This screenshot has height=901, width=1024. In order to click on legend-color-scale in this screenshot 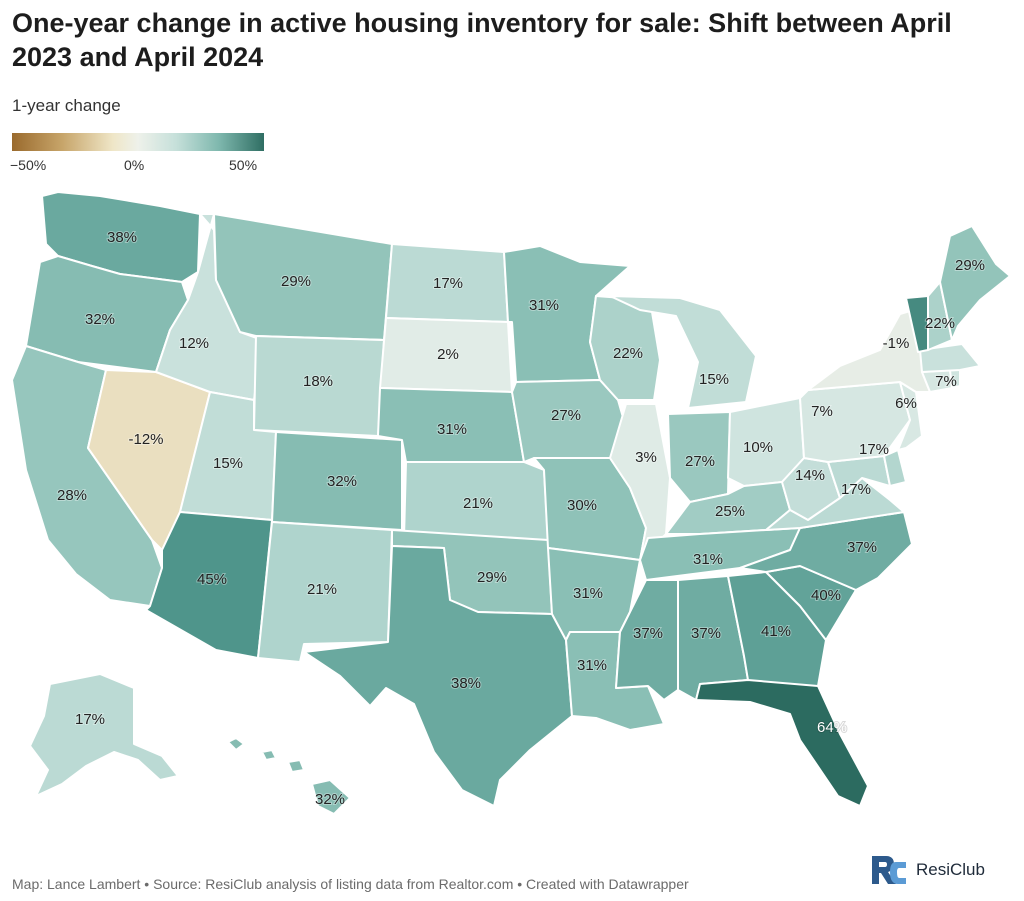, I will do `click(138, 142)`.